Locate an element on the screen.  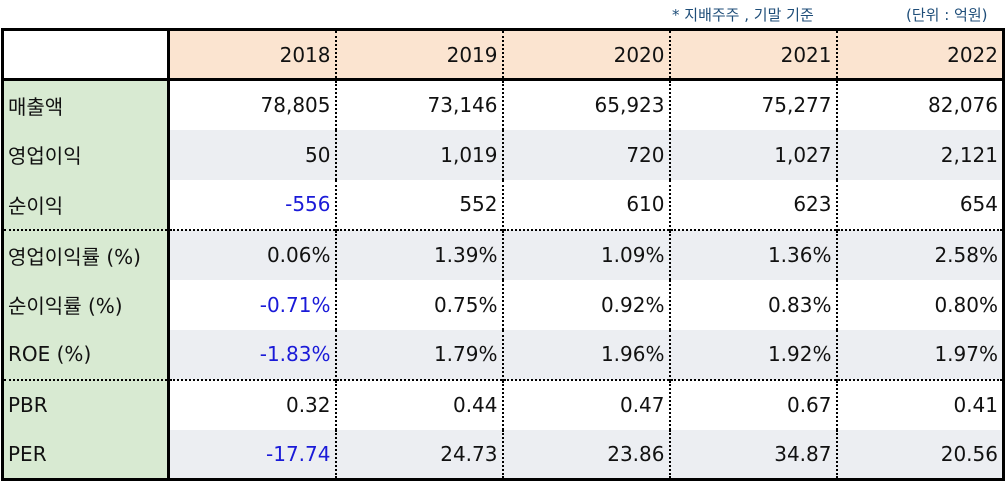
table-cell: 23.86 is located at coordinates (585, 455).